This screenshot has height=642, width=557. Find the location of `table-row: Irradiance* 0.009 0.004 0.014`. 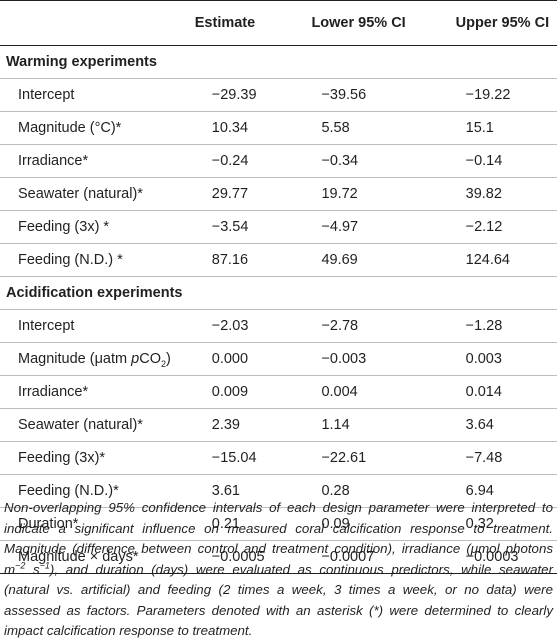

table-row: Irradiance* 0.009 0.004 0.014 is located at coordinates (278, 392).